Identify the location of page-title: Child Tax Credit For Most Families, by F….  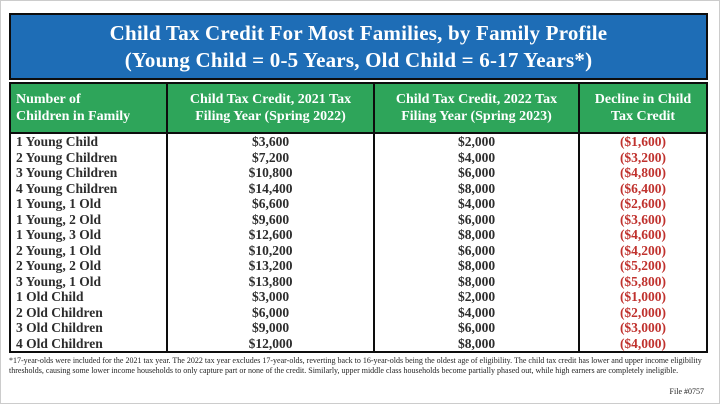
(358, 46).